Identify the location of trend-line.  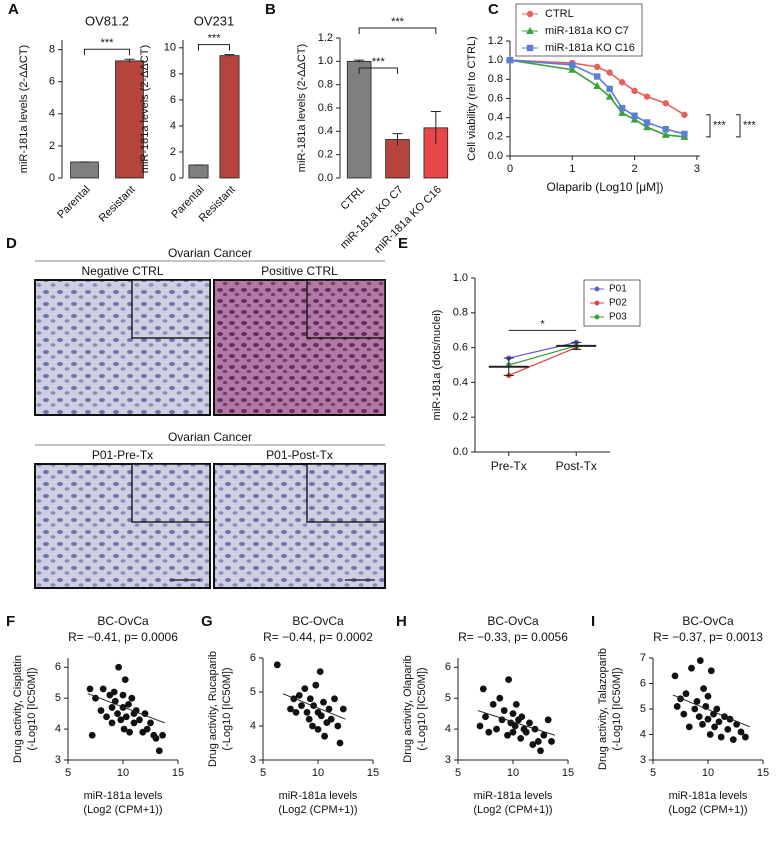
(516, 723).